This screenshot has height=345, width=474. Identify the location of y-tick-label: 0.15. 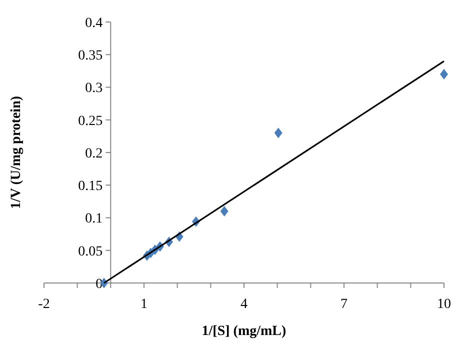
(90, 186).